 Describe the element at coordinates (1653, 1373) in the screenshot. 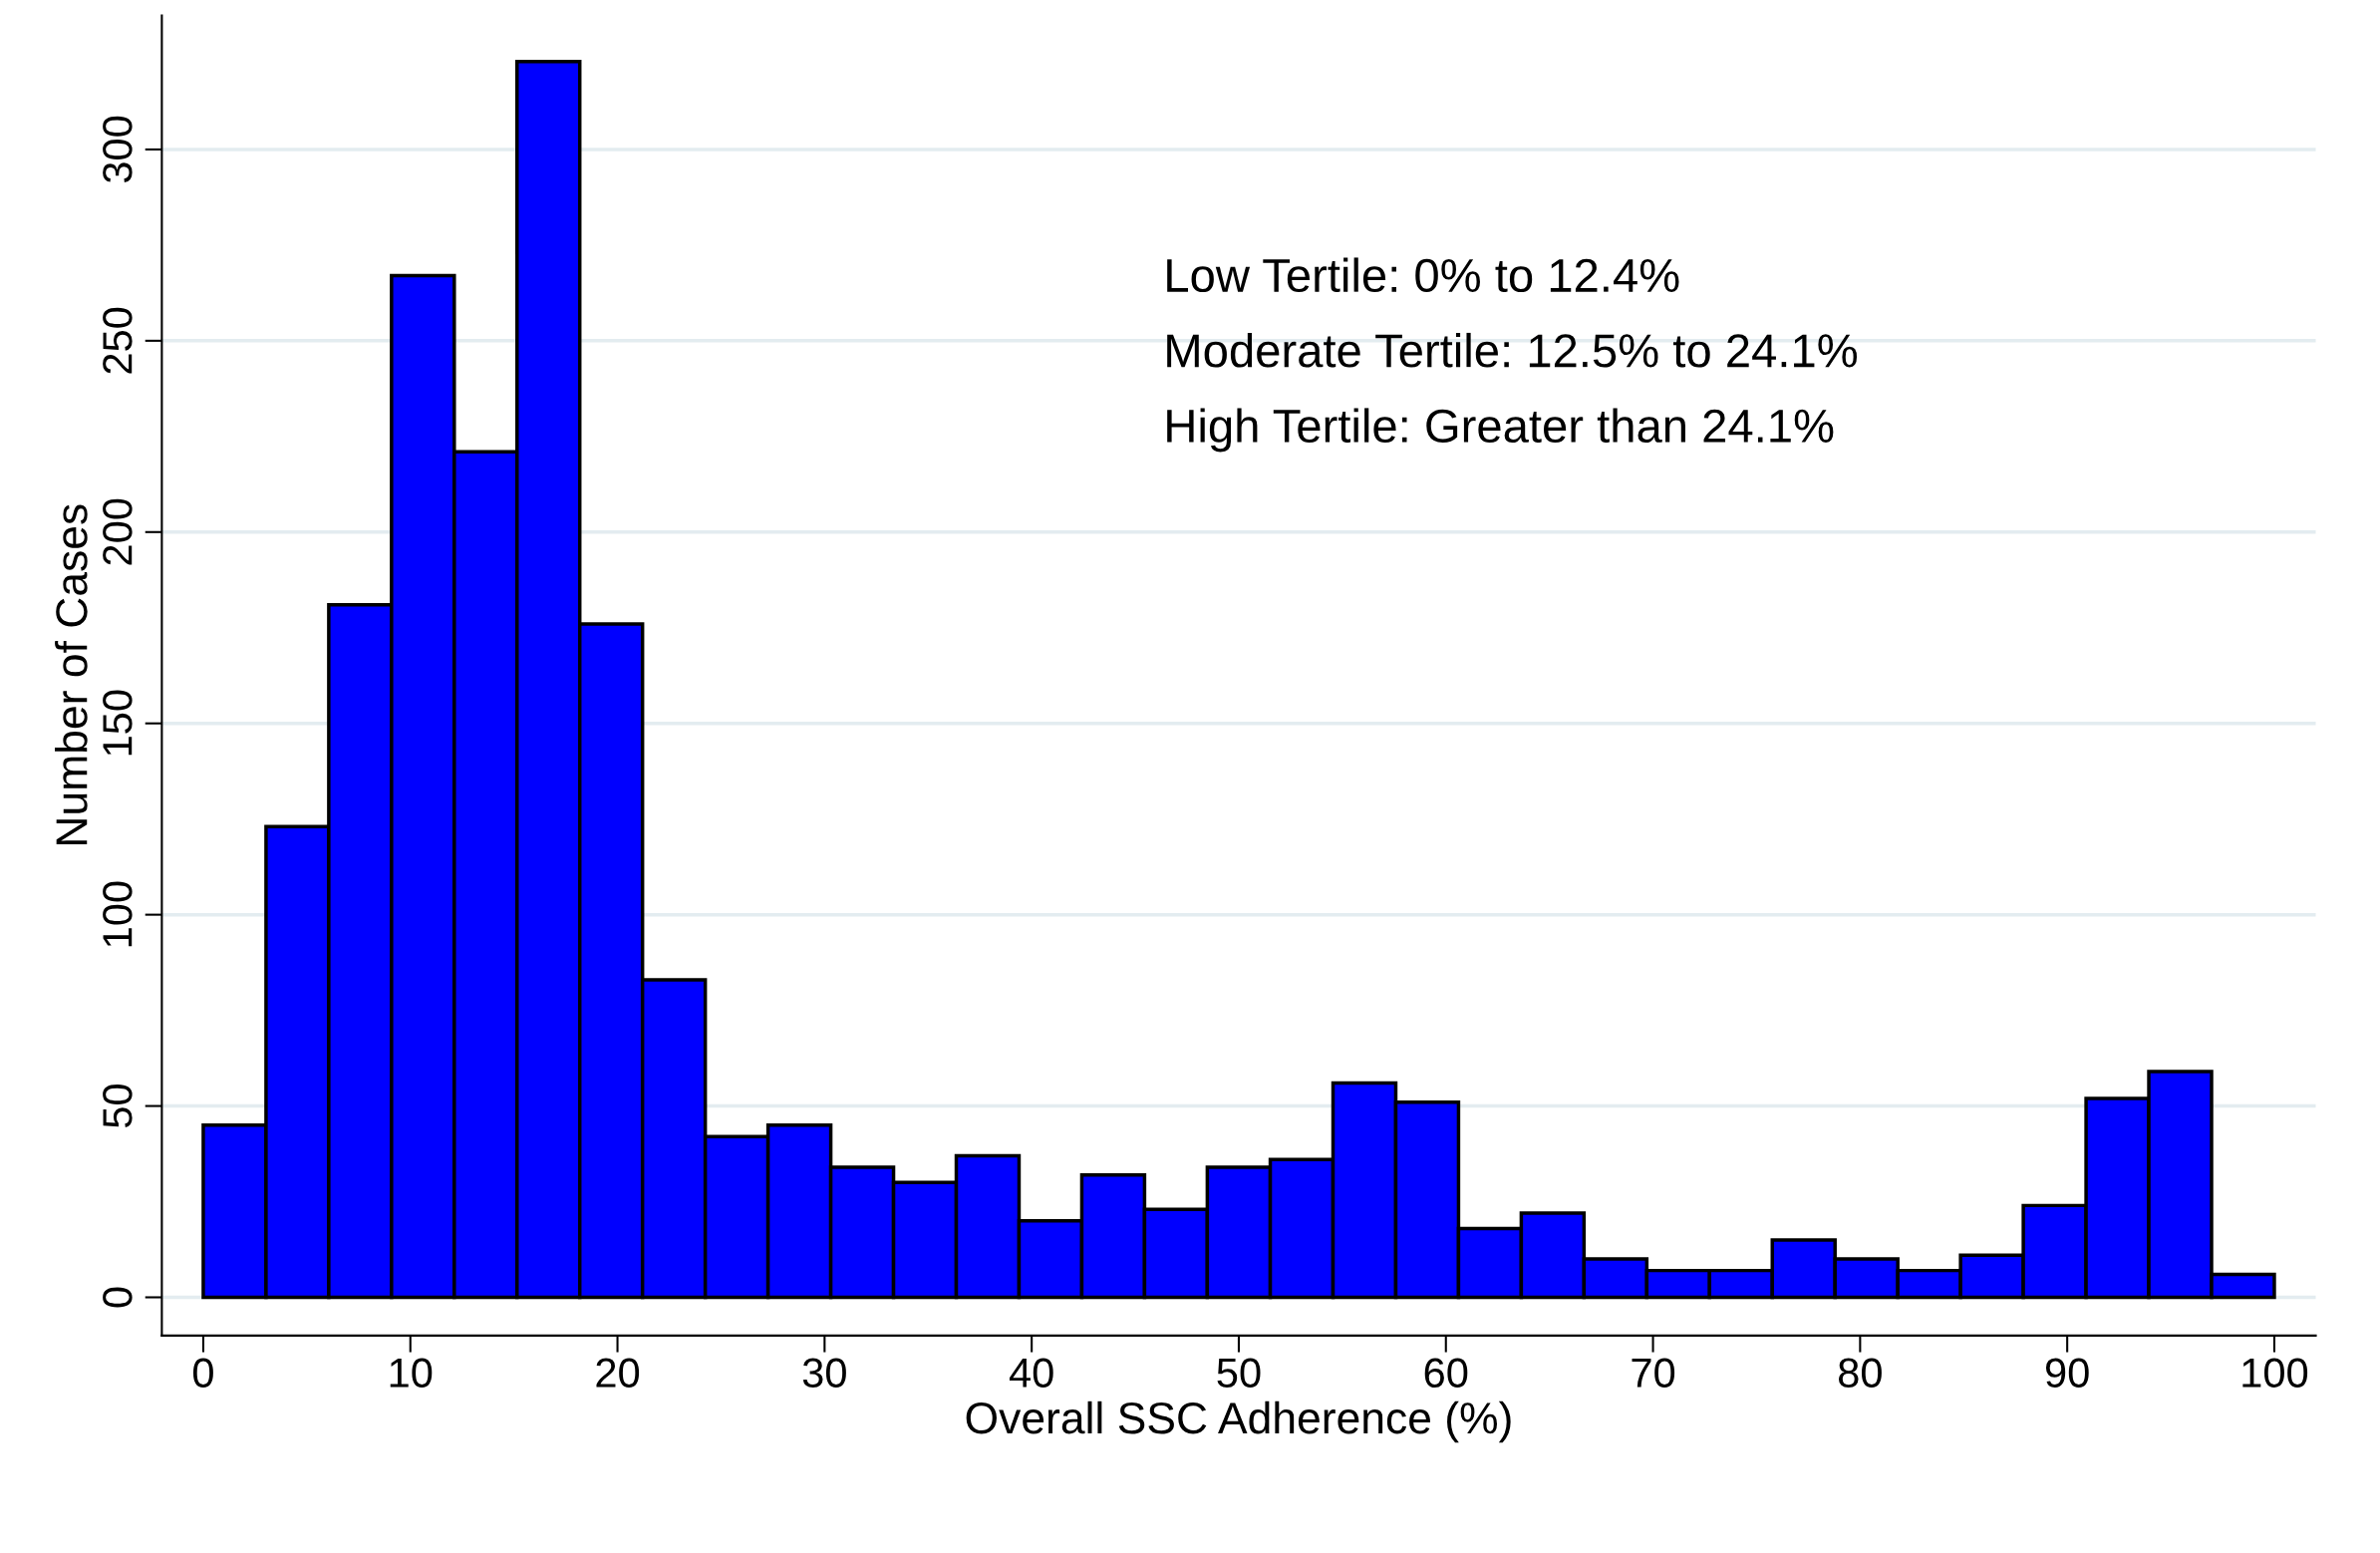

I see `x-tick-label: 70` at that location.